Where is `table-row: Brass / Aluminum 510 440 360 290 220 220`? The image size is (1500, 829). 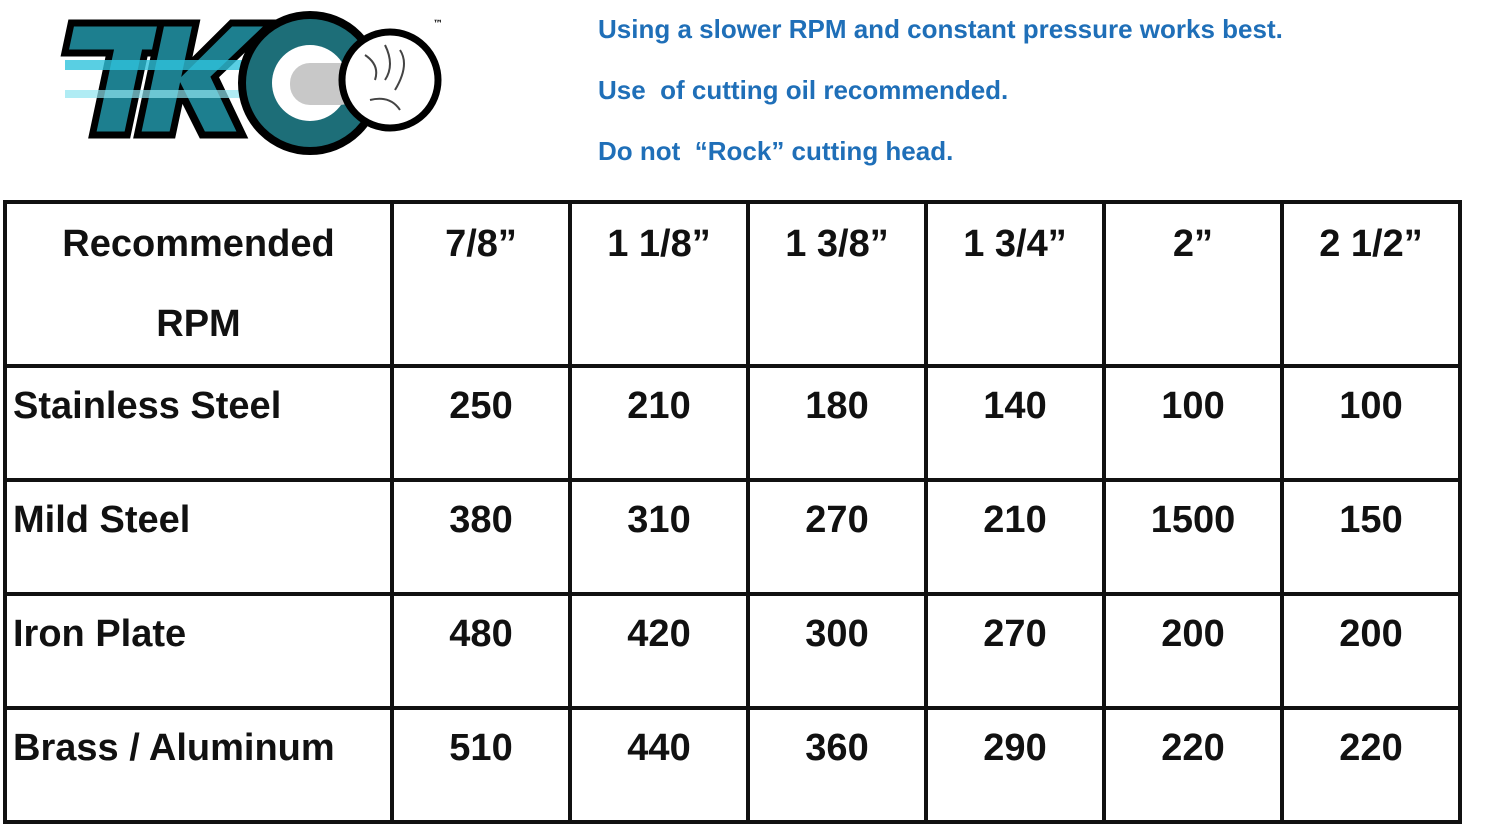 table-row: Brass / Aluminum 510 440 360 290 220 220 is located at coordinates (732, 765).